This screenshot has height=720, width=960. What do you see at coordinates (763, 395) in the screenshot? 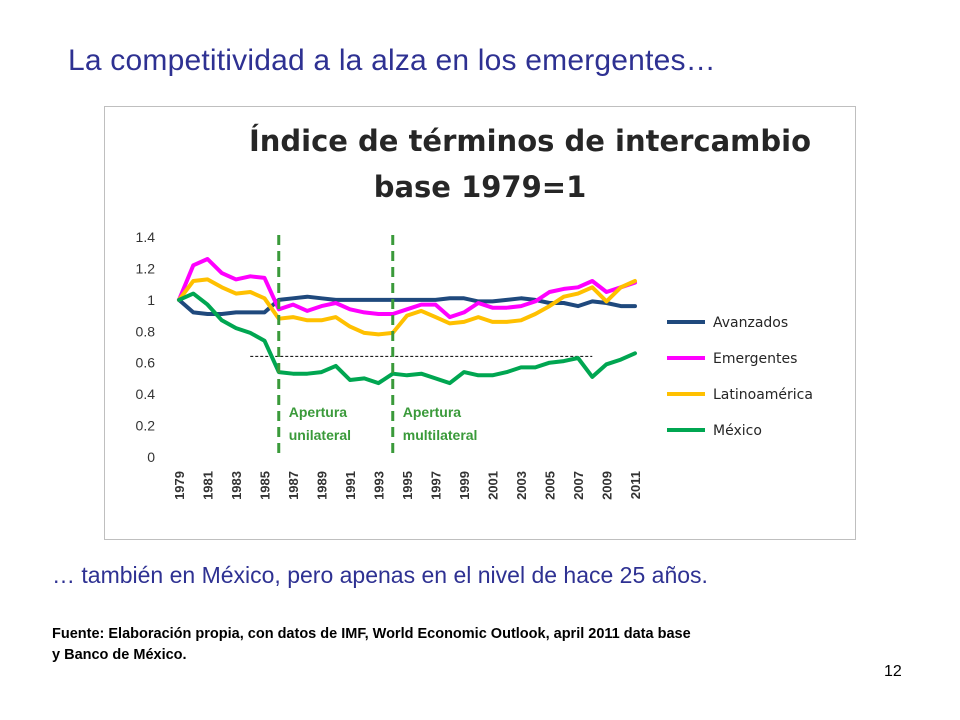
I see `legend-label-2: Latinoamérica` at bounding box center [763, 395].